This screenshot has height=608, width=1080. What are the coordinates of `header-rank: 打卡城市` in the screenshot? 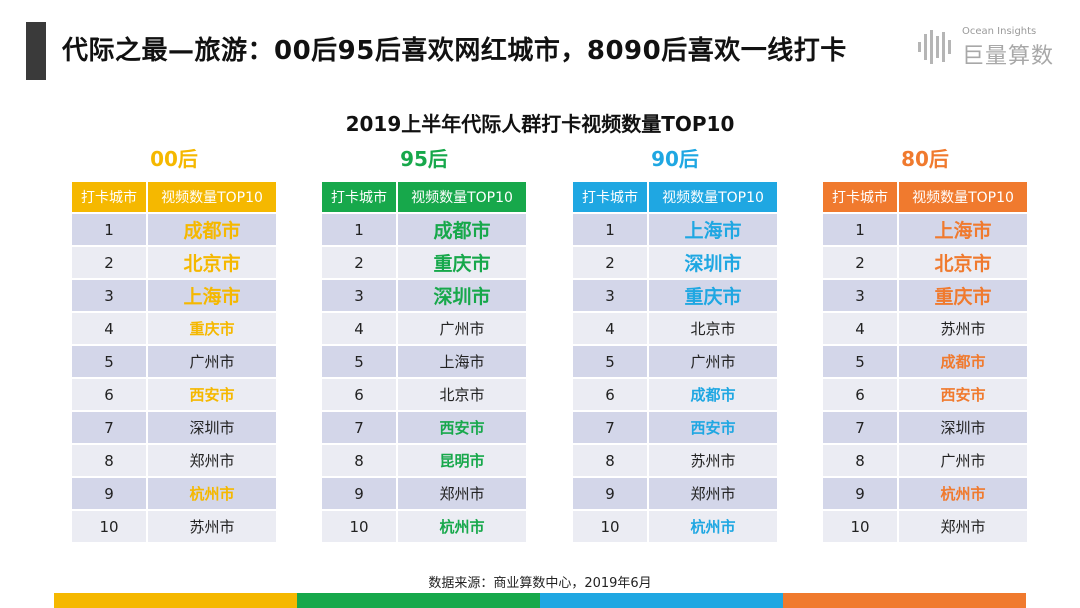 It's located at (360, 197).